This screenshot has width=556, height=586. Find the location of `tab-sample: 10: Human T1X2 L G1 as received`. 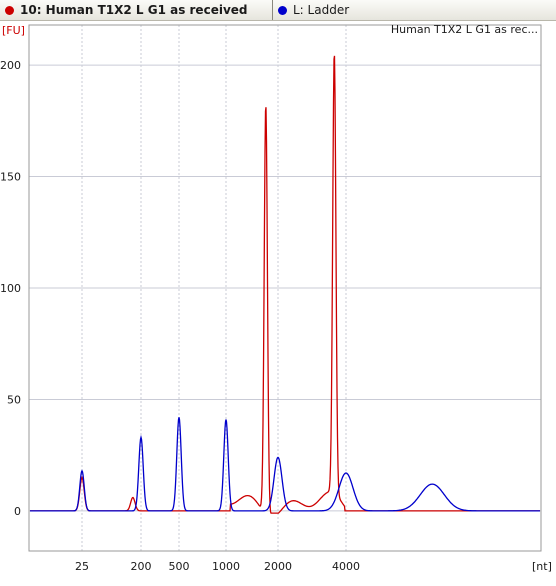

tab-sample: 10: Human T1X2 L G1 as received is located at coordinates (136, 10).